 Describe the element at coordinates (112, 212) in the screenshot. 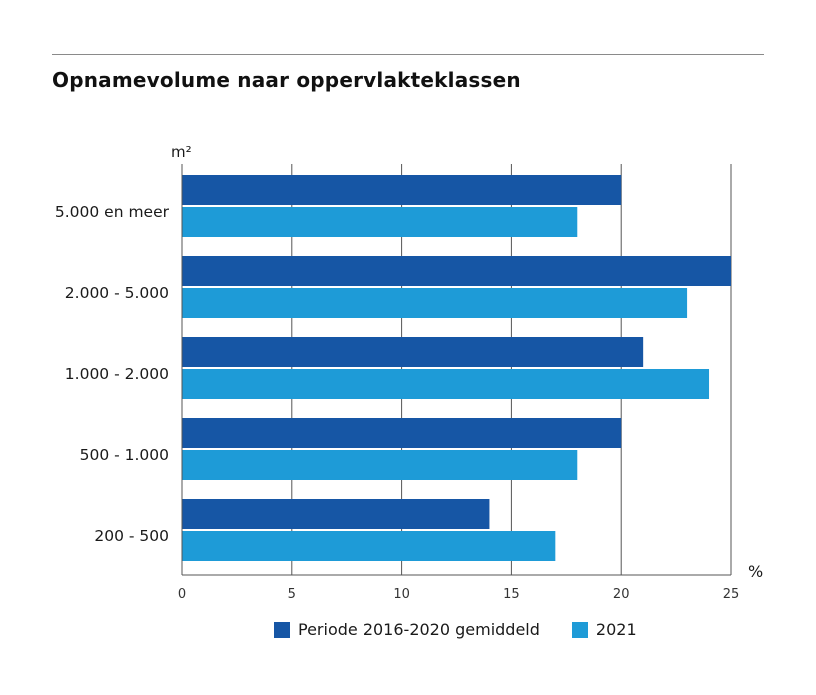

I see `category-label: 5.000 en meer` at that location.